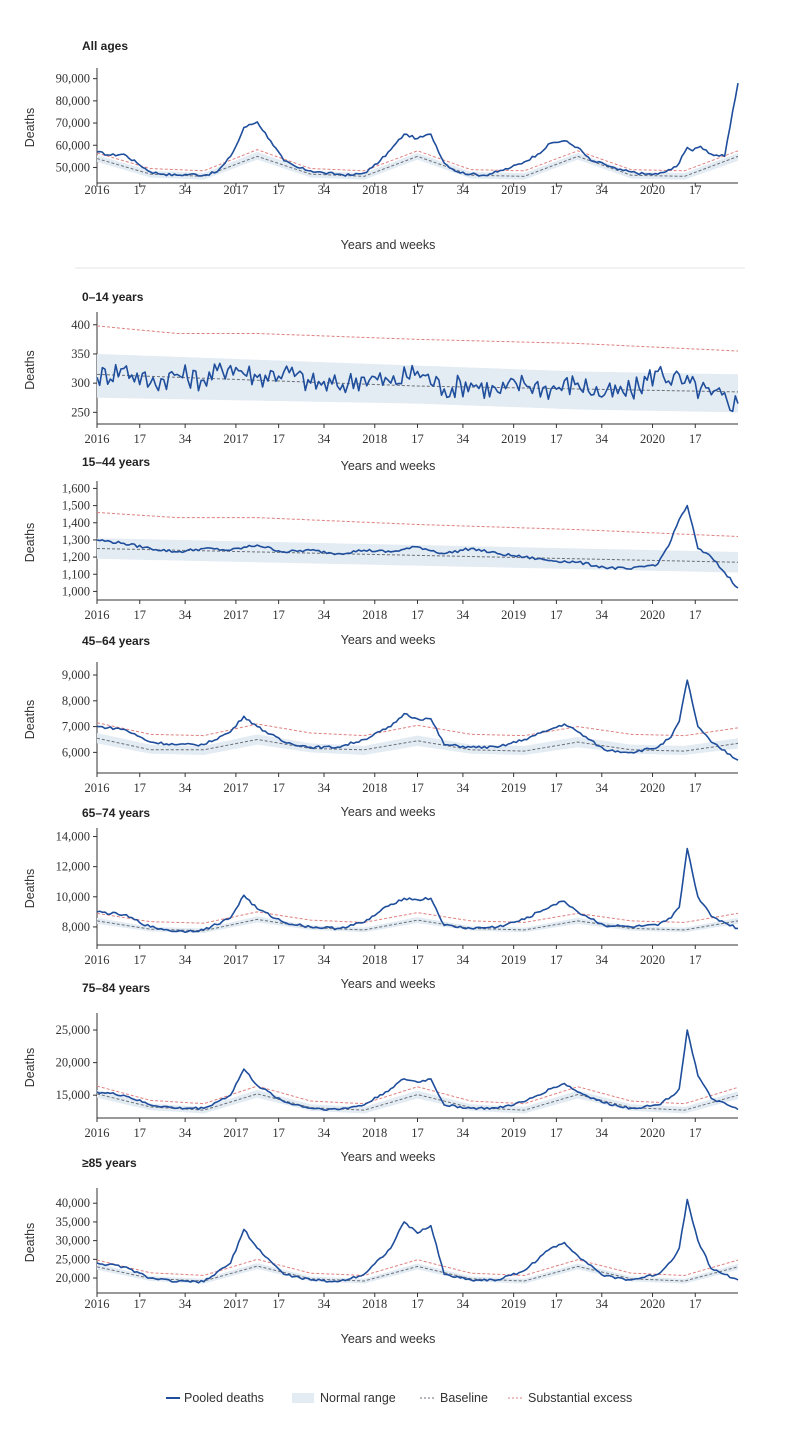 The height and width of the screenshot is (1433, 800). I want to click on y-tick-label: 90,000, so click(73, 79).